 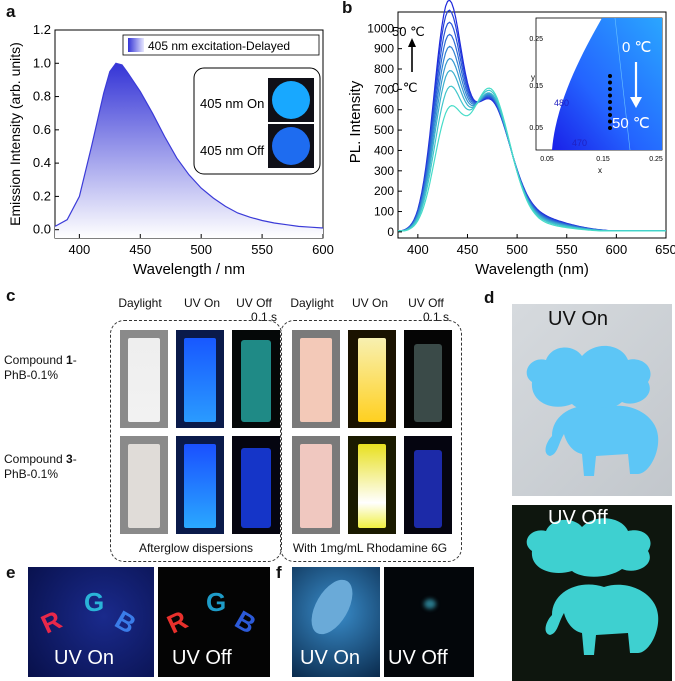 I want to click on cie-region, so click(x=607, y=84).